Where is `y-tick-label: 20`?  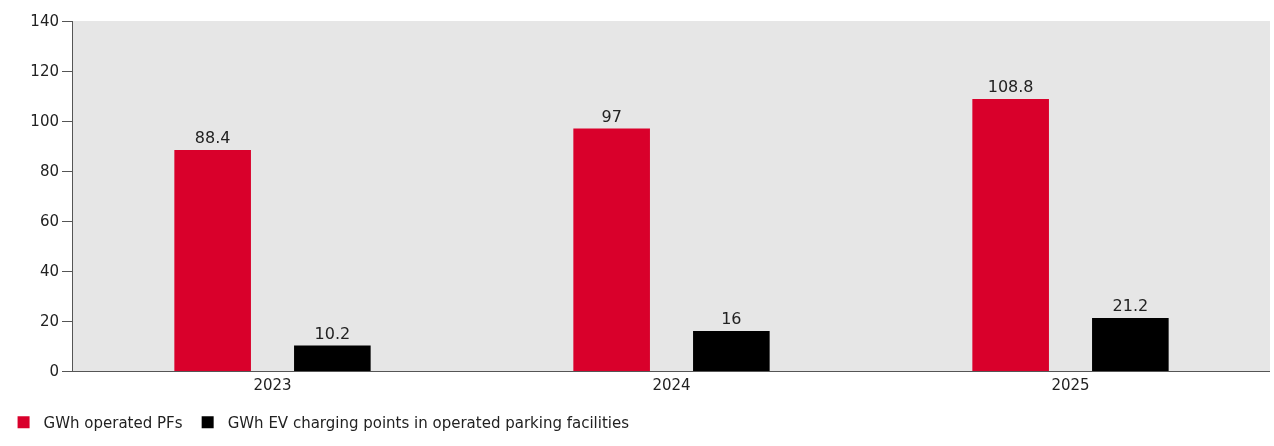
y-tick-label: 20 is located at coordinates (49, 321).